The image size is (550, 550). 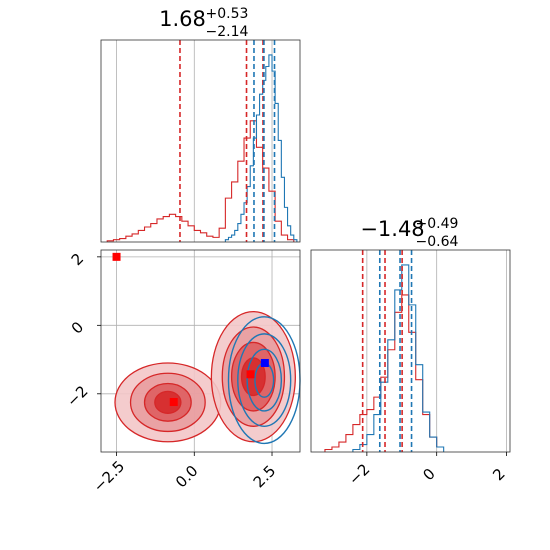 I want to click on y-tick-label: 0, so click(x=77, y=327).